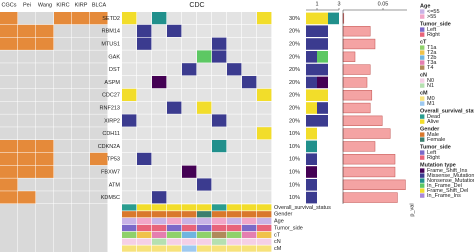 Image resolution: width=474 pixels, height=252 pixels. Describe the element at coordinates (433, 117) in the screenshot. I see `legend-label: Dead` at that location.